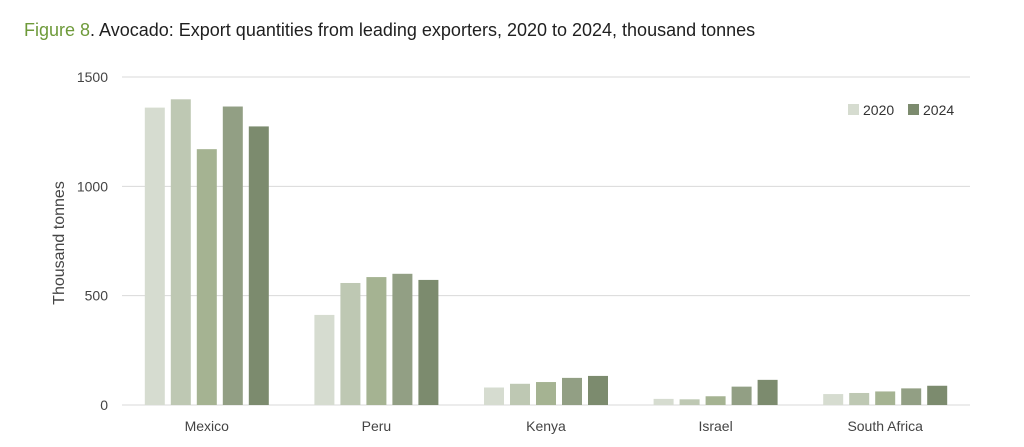 This screenshot has width=1024, height=447. I want to click on y-axis-ticks: 0 500 1000 1500, so click(92, 241).